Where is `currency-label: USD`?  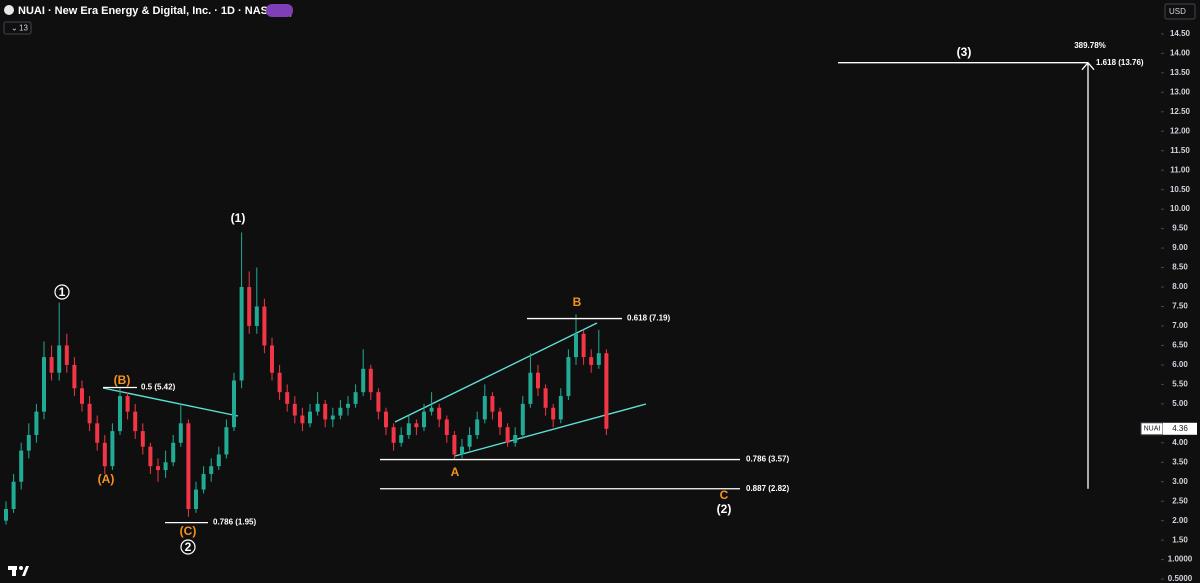
currency-label: USD is located at coordinates (1177, 11).